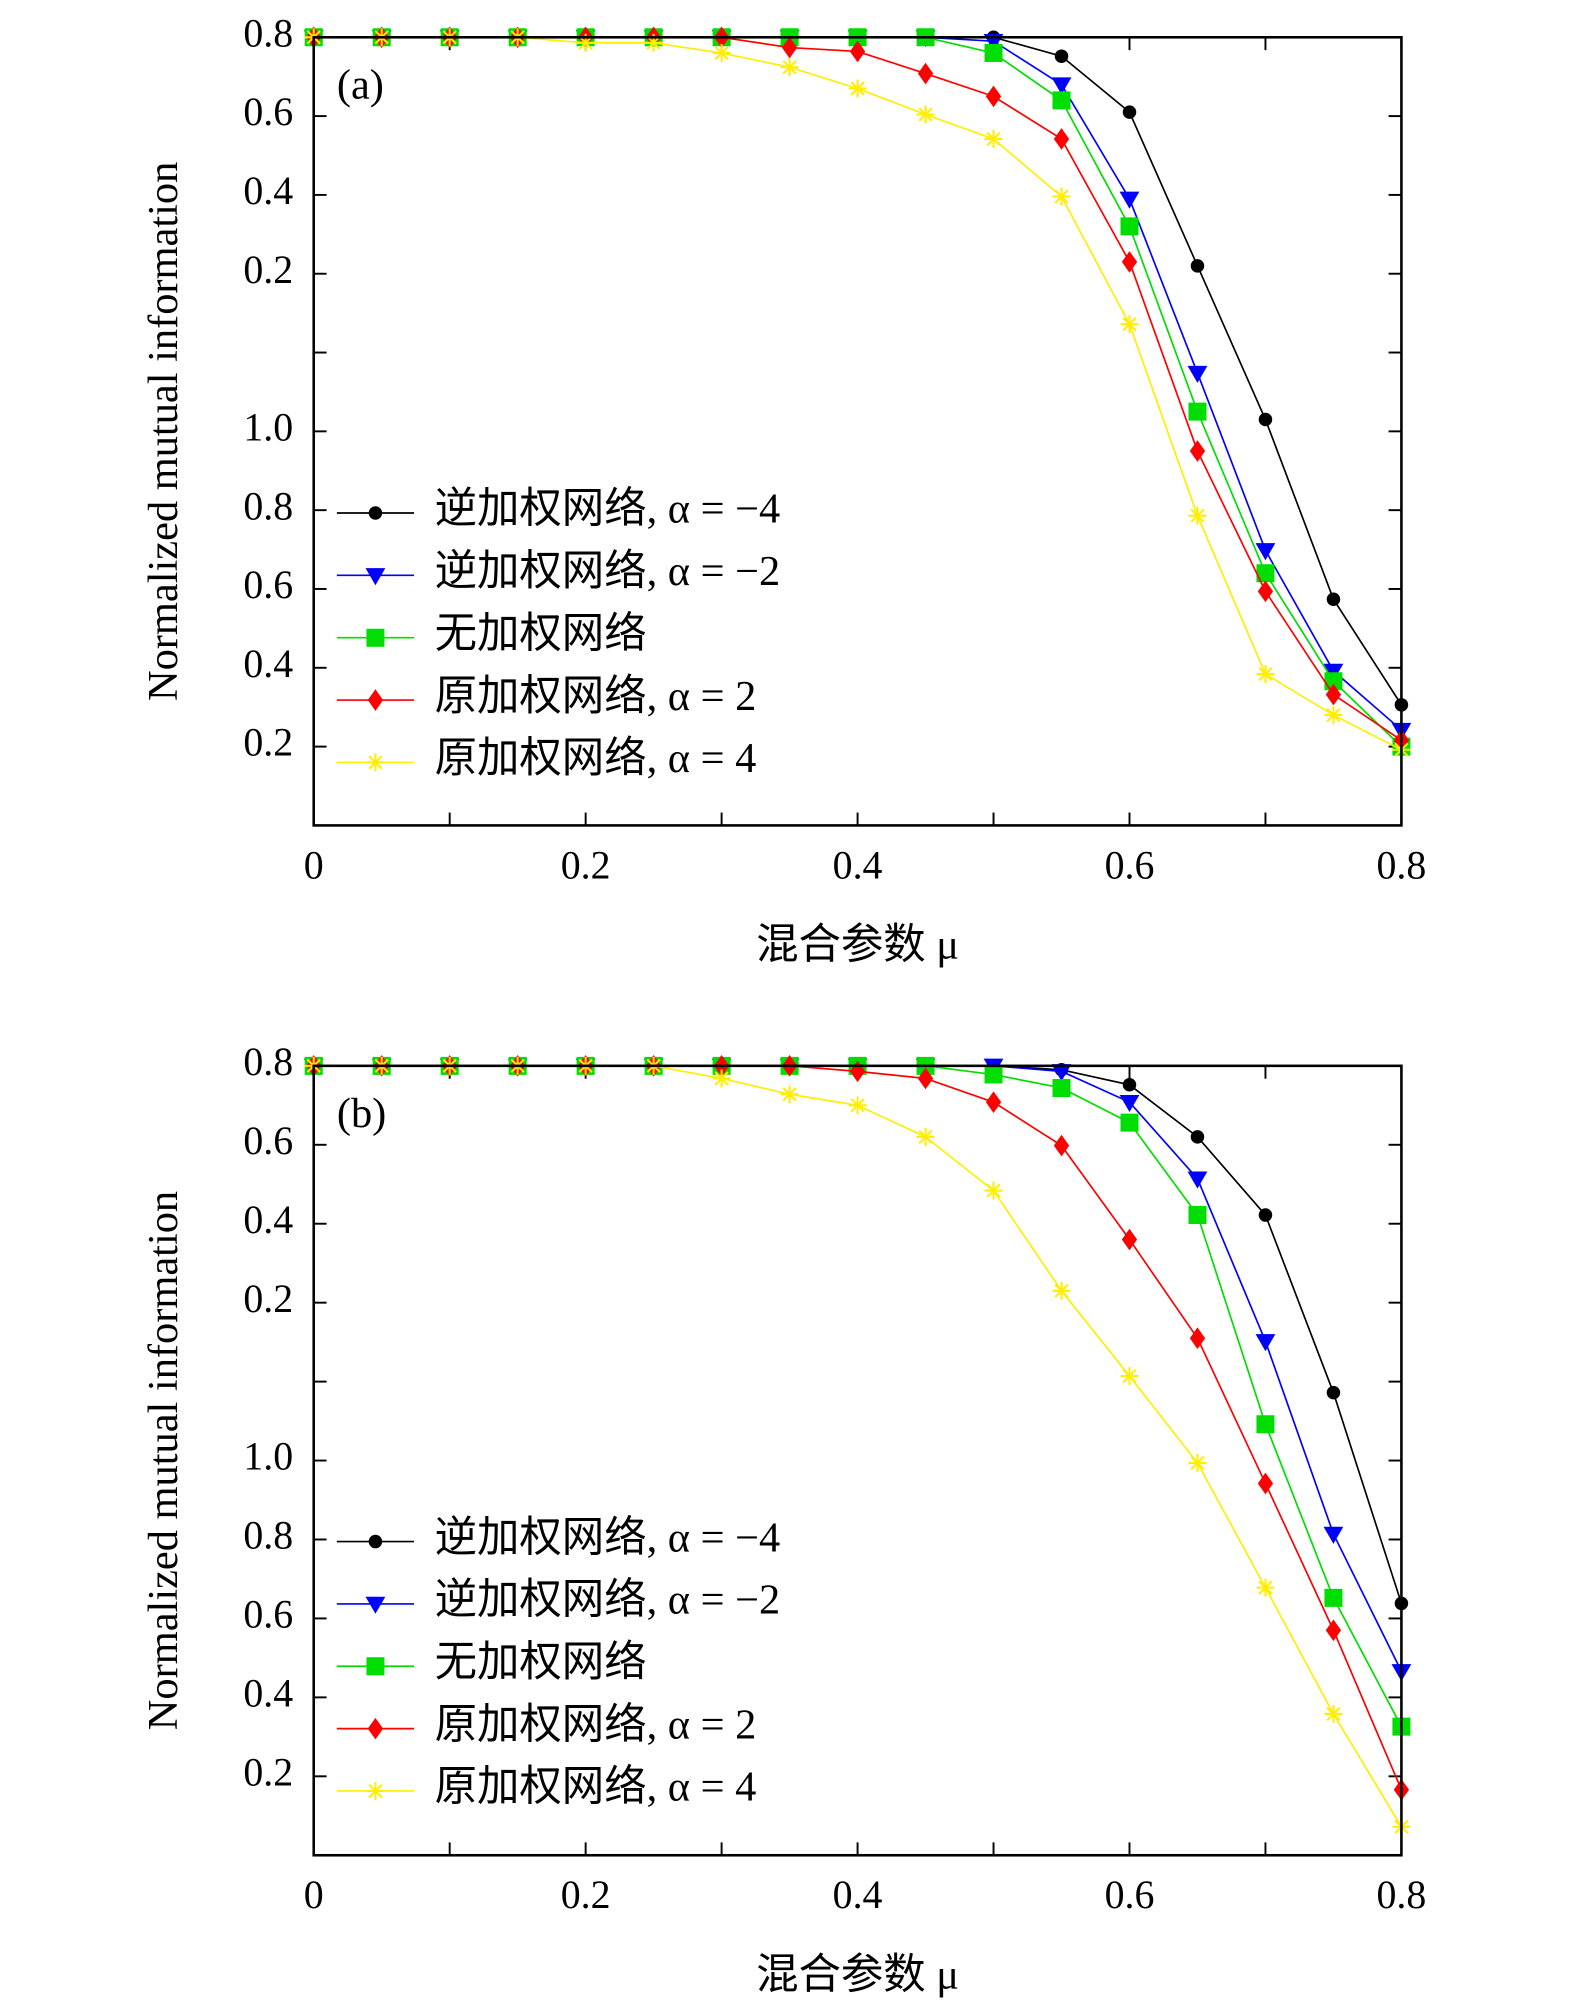 The height and width of the screenshot is (2008, 1575). What do you see at coordinates (163, 1460) in the screenshot?
I see `y-axis-label: Normalized mutual information` at bounding box center [163, 1460].